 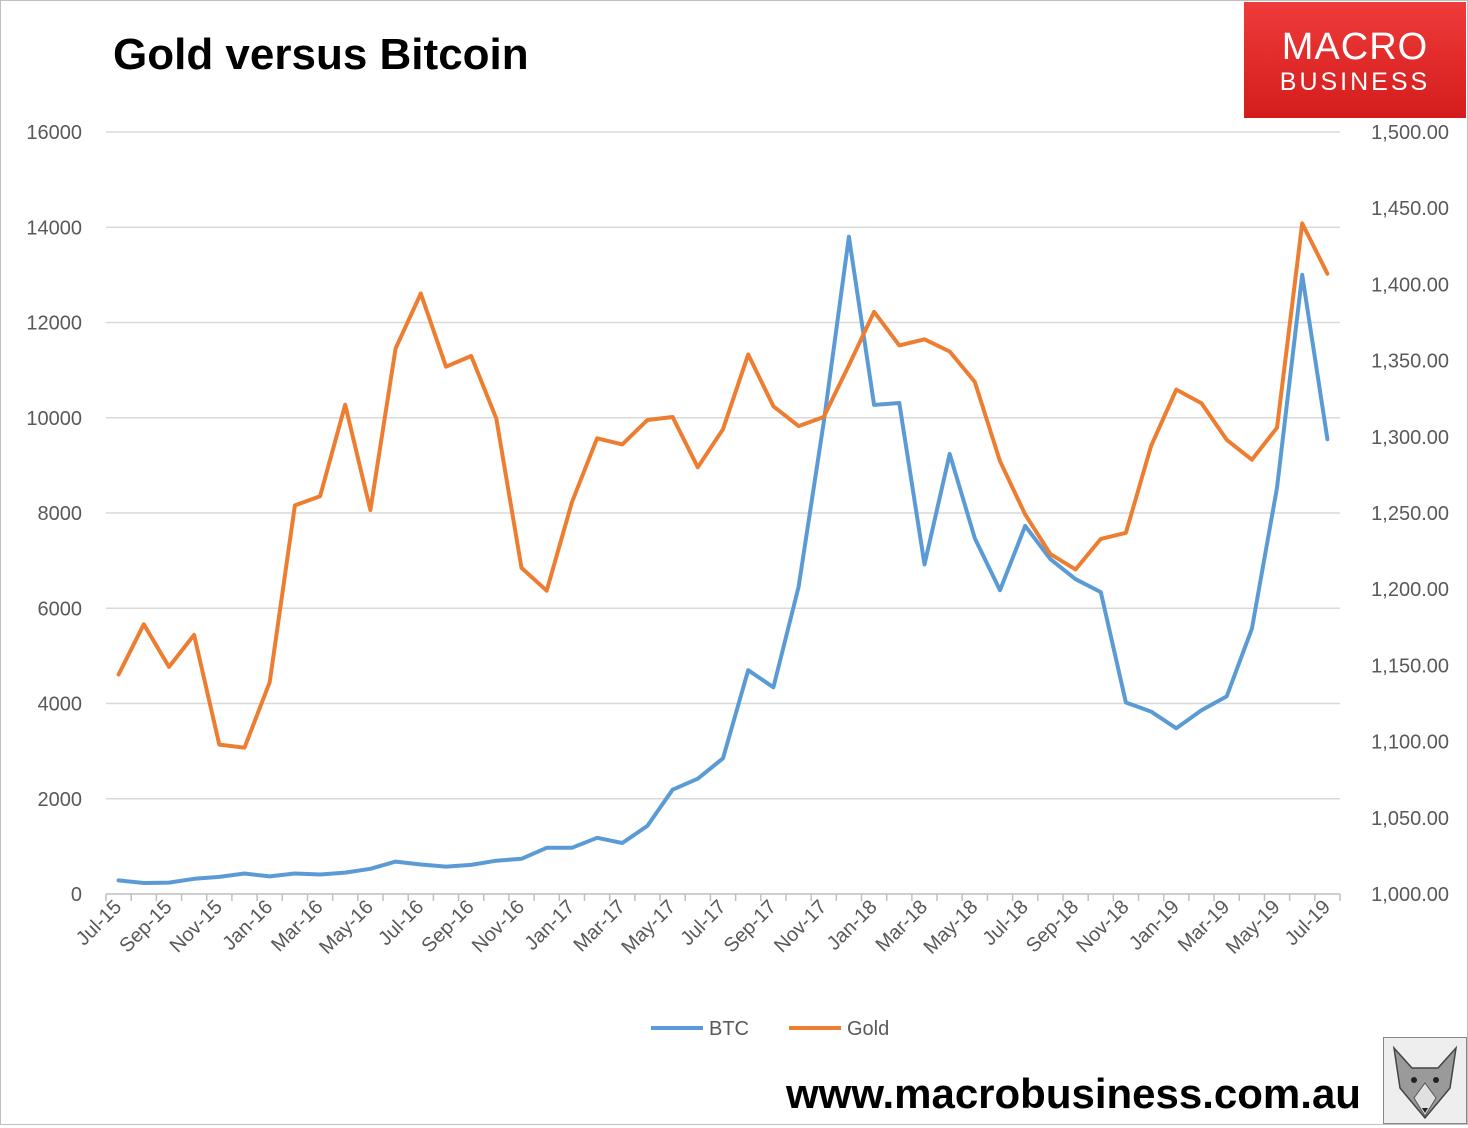 I want to click on y-left-tick-label: 10000, so click(x=54, y=419).